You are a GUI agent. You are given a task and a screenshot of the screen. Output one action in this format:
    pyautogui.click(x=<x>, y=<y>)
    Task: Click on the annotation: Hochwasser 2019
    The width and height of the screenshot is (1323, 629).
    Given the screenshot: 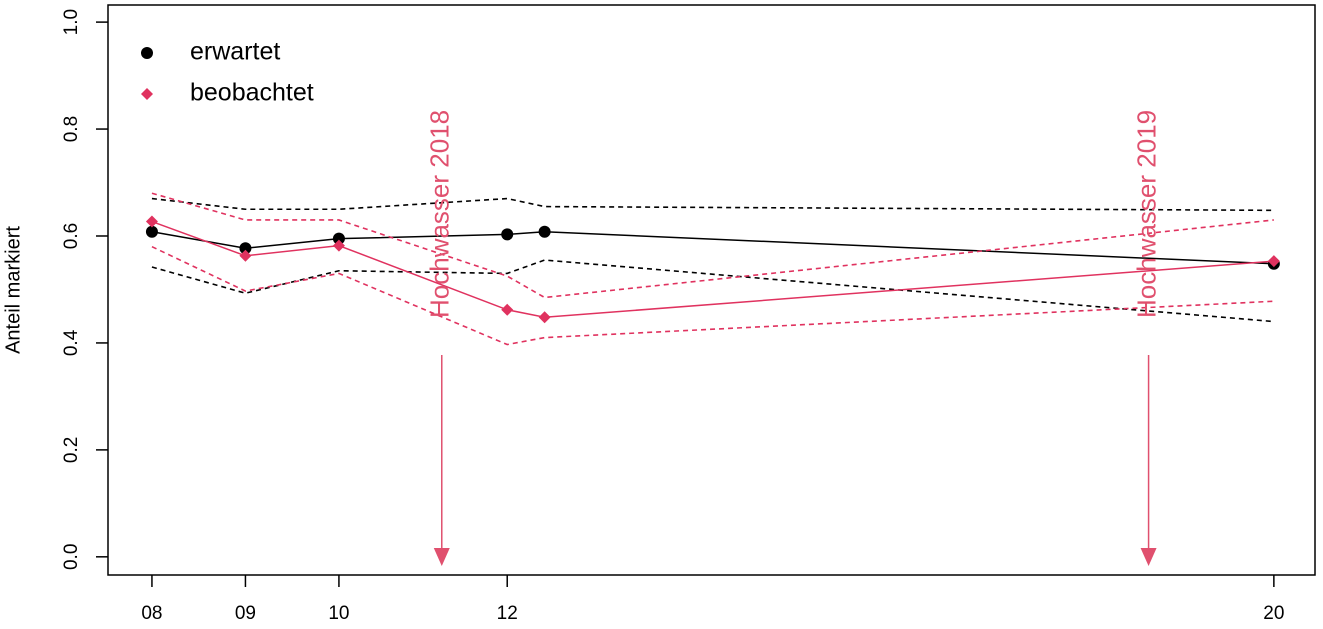 What is the action you would take?
    pyautogui.click(x=1146, y=214)
    